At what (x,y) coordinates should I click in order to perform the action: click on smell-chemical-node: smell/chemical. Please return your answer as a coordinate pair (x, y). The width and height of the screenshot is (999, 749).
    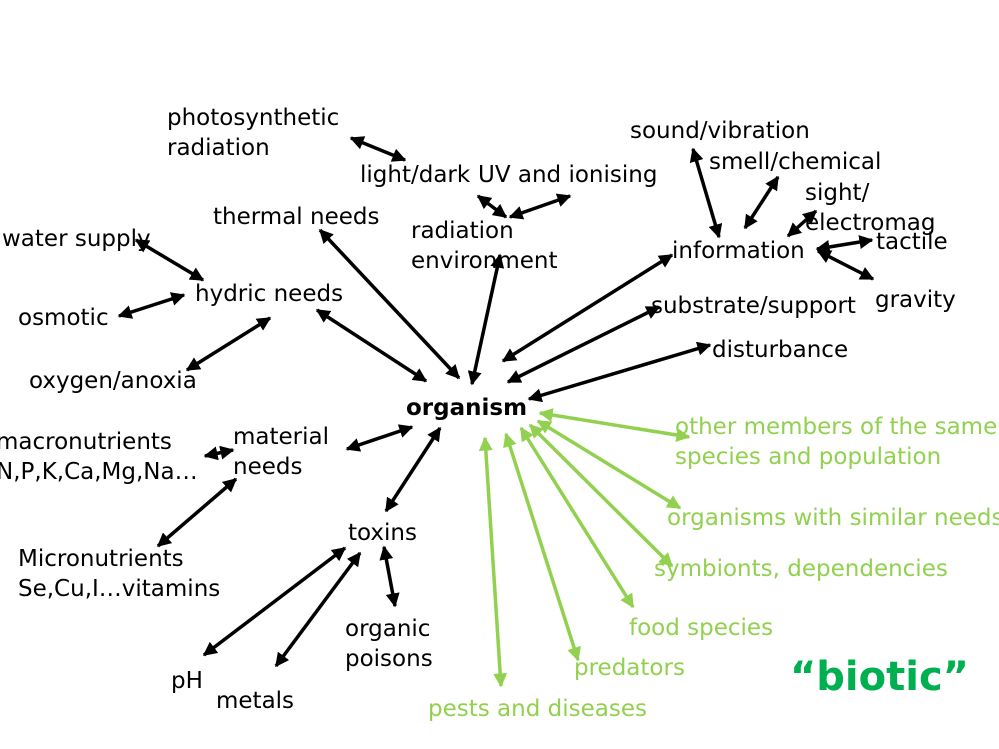
    Looking at the image, I should click on (795, 162).